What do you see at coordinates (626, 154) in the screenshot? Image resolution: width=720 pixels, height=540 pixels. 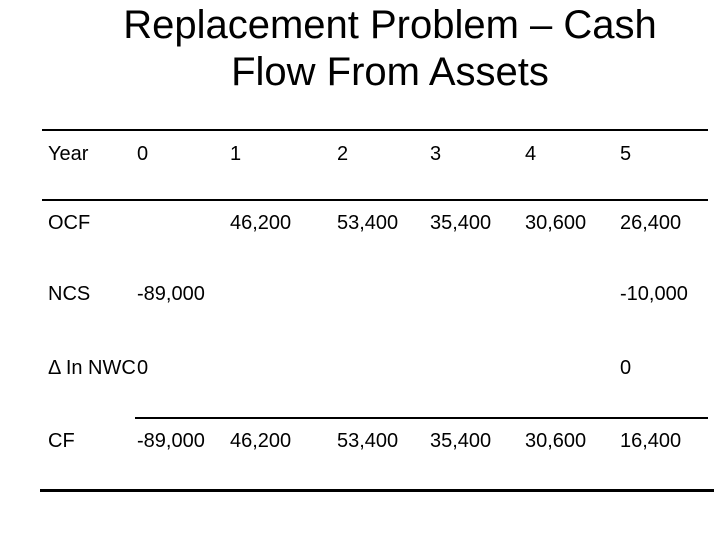 I see `header-year-5-cell: 5` at bounding box center [626, 154].